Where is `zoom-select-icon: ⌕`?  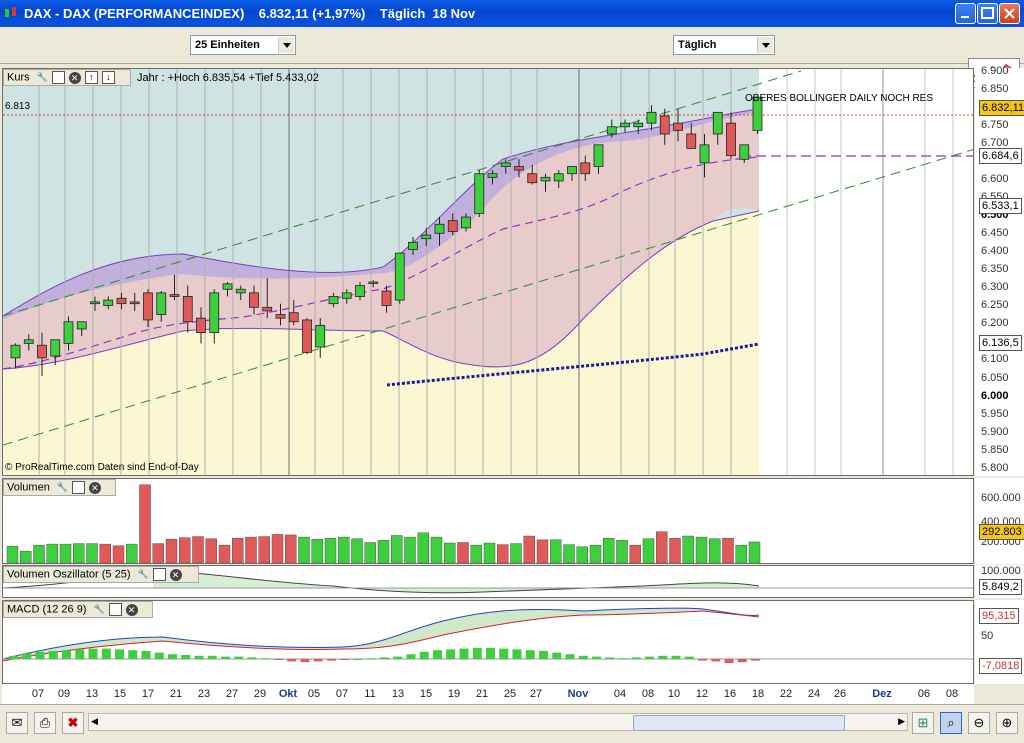 zoom-select-icon: ⌕ is located at coordinates (951, 723).